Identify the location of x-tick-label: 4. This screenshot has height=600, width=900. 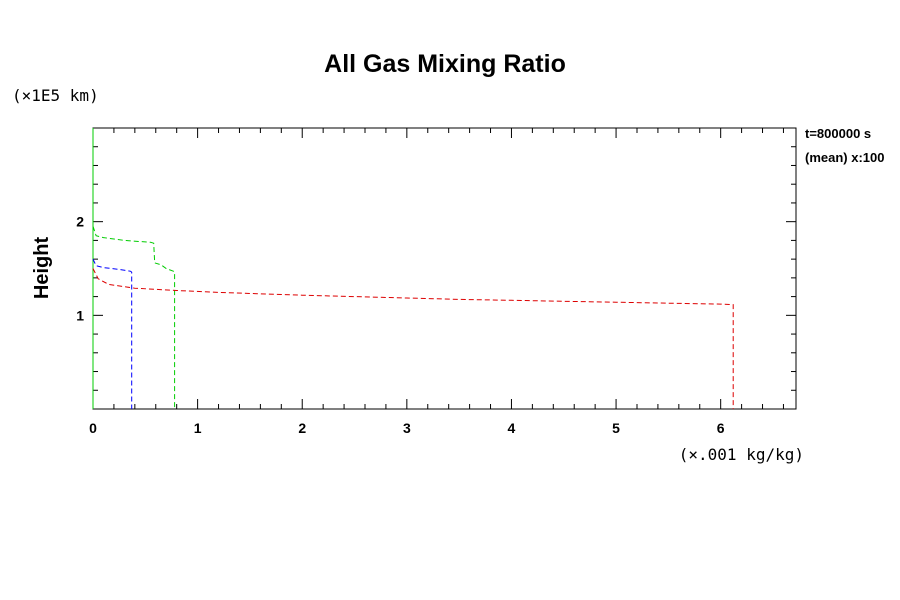
(512, 428).